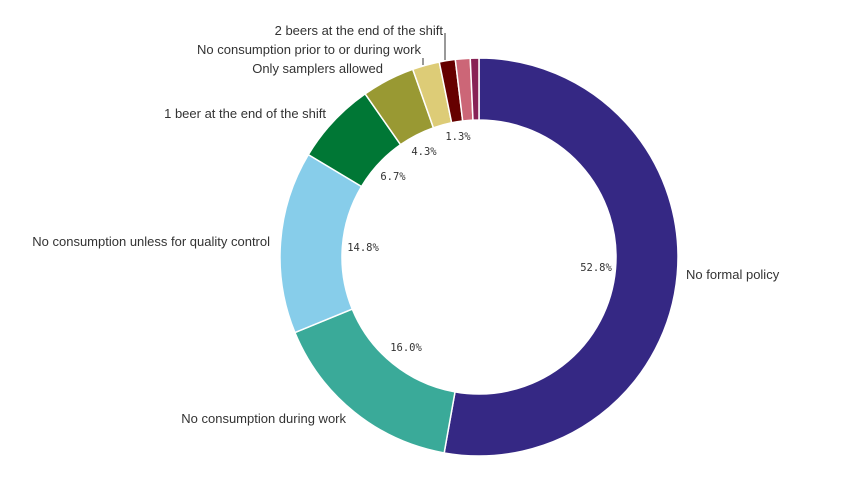  I want to click on category-label-no-consumption-during-work: No consumption during work, so click(263, 418).